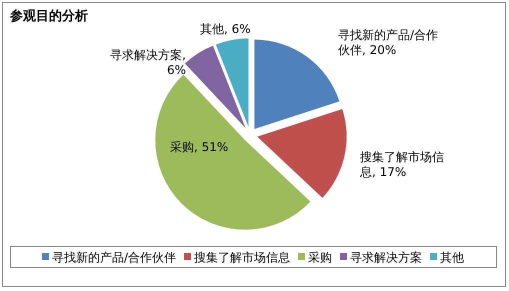  I want to click on data-label: 其他, 6%, so click(226, 29).